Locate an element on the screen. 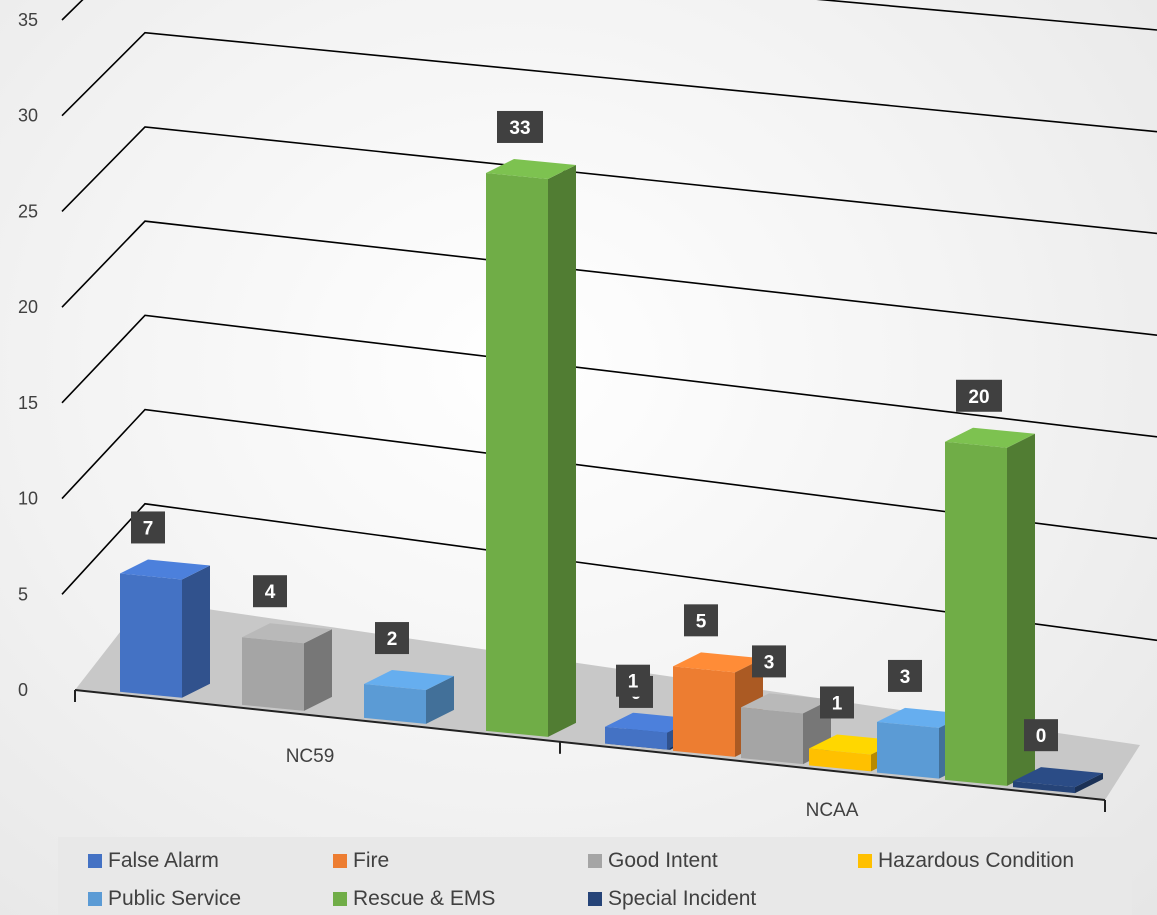  y-tick-label: 15 is located at coordinates (28, 403).